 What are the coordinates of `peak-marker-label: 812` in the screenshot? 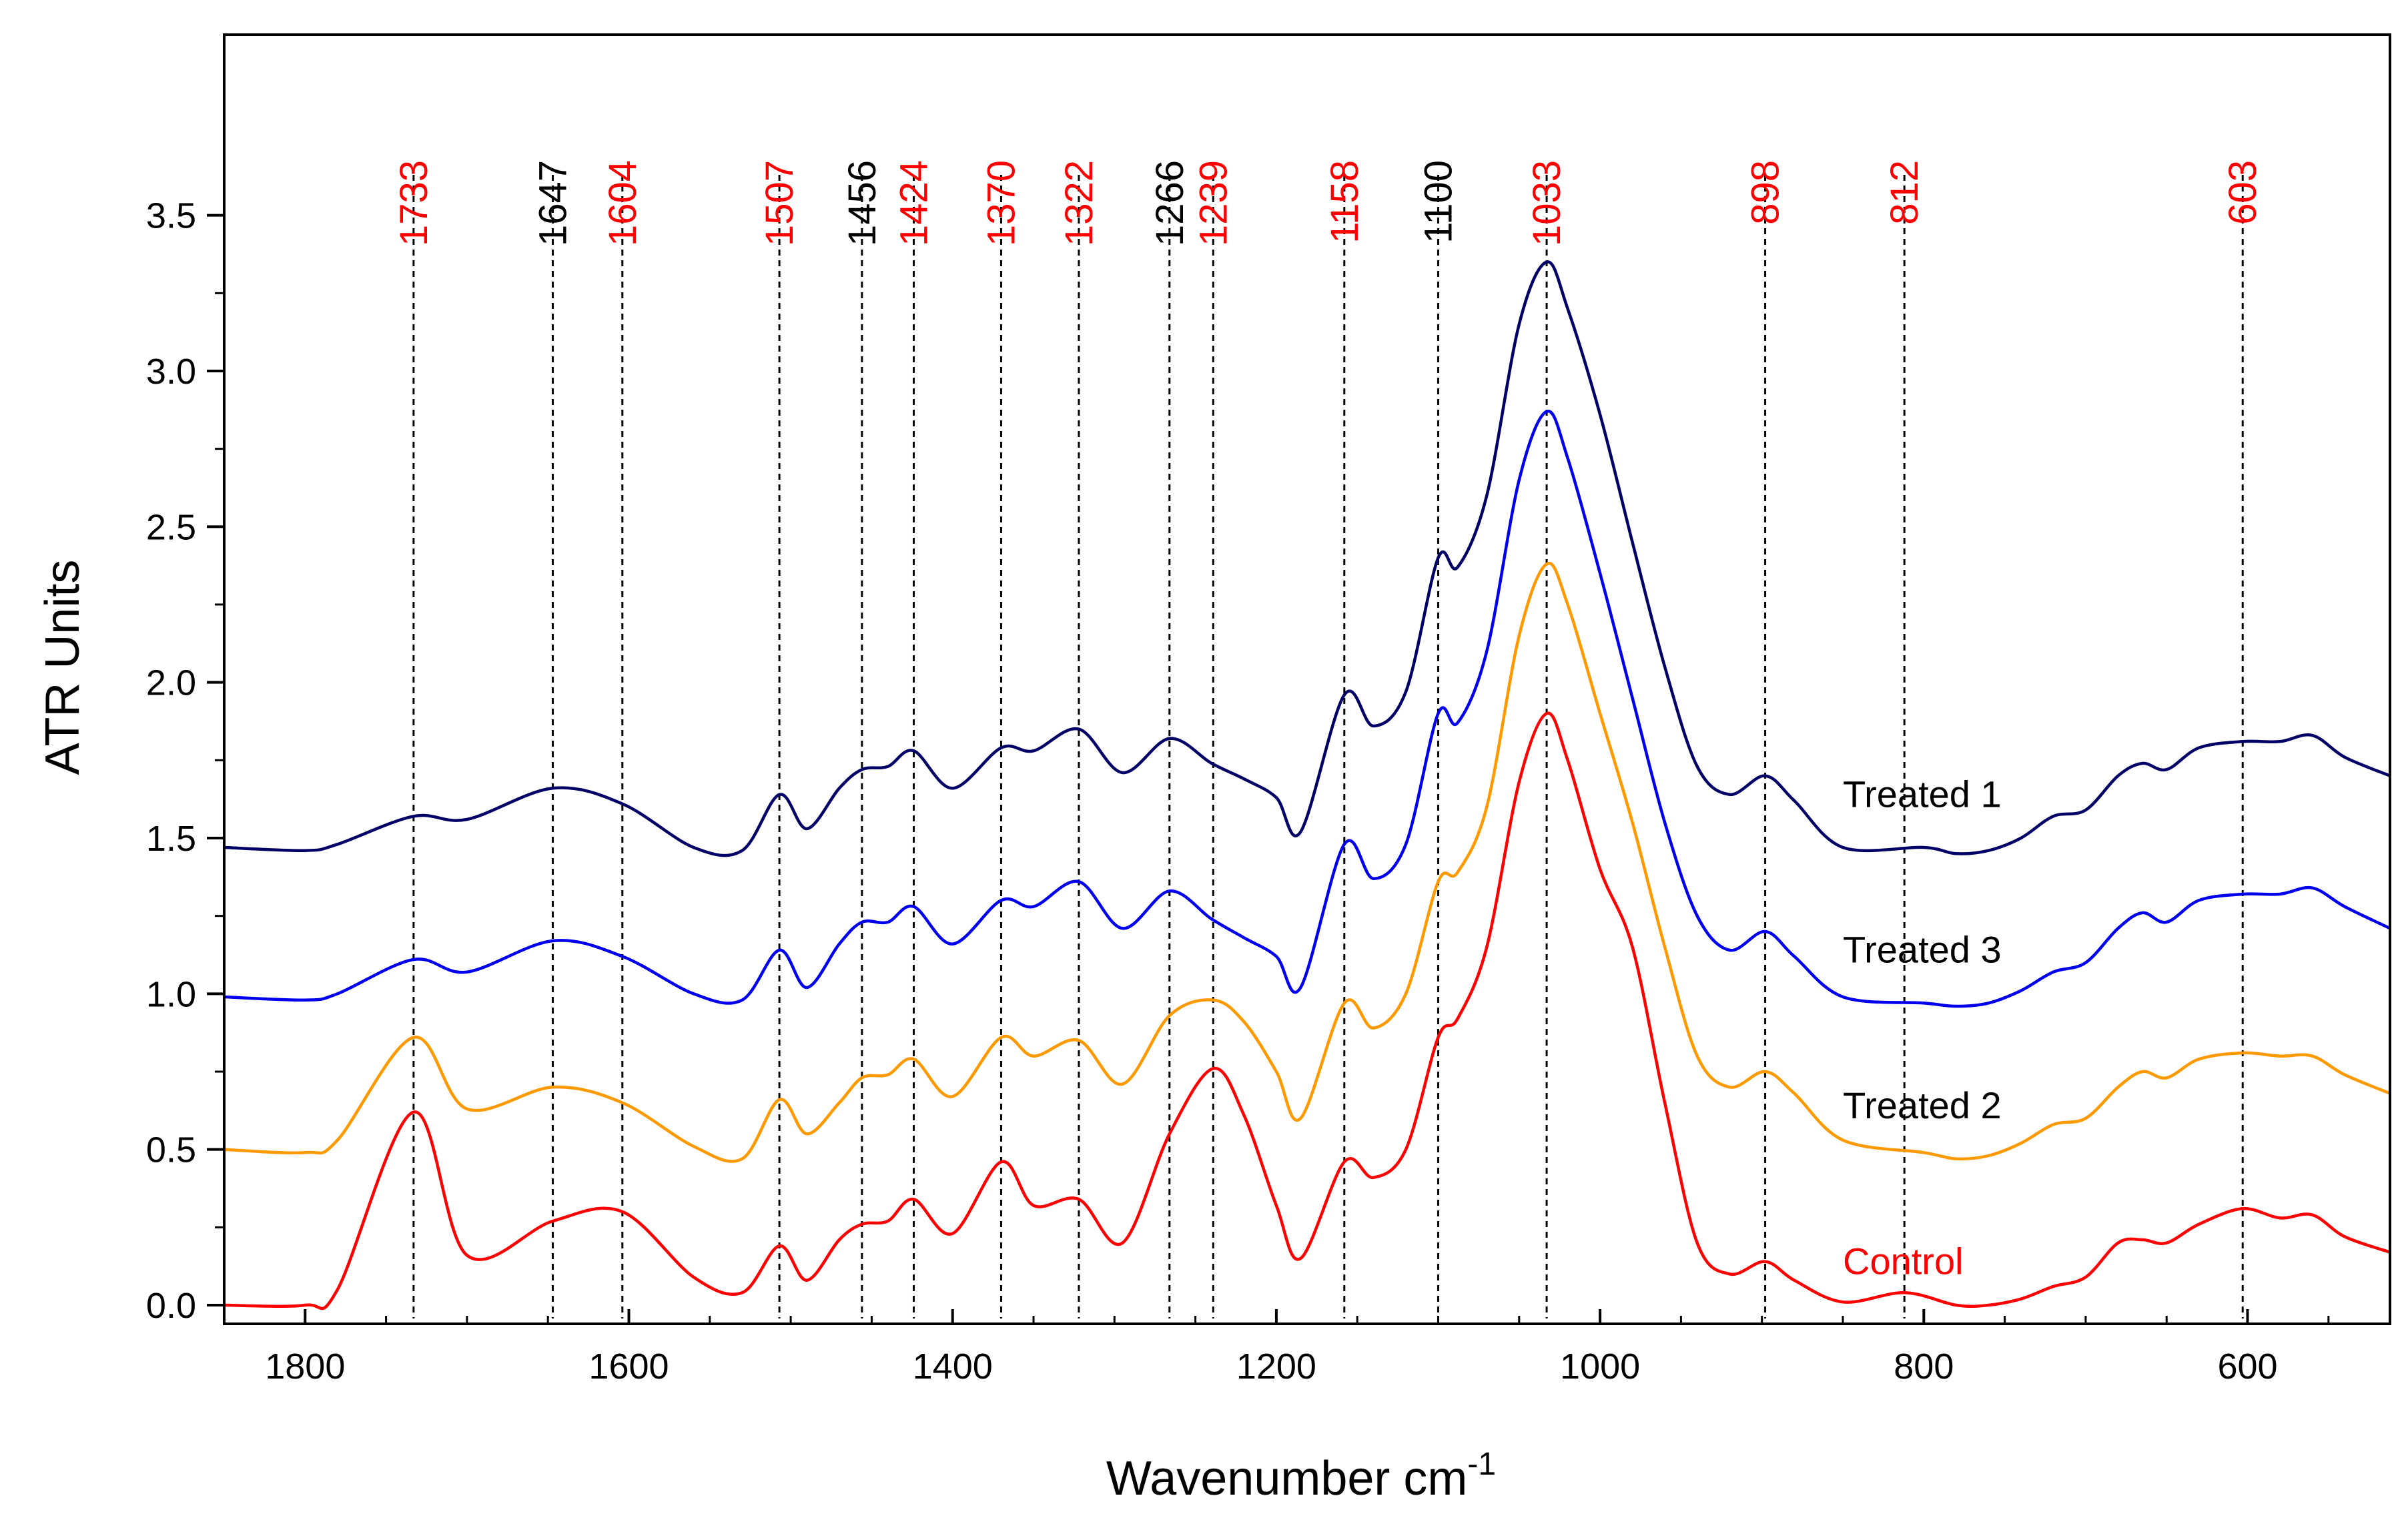 It's located at (1905, 192).